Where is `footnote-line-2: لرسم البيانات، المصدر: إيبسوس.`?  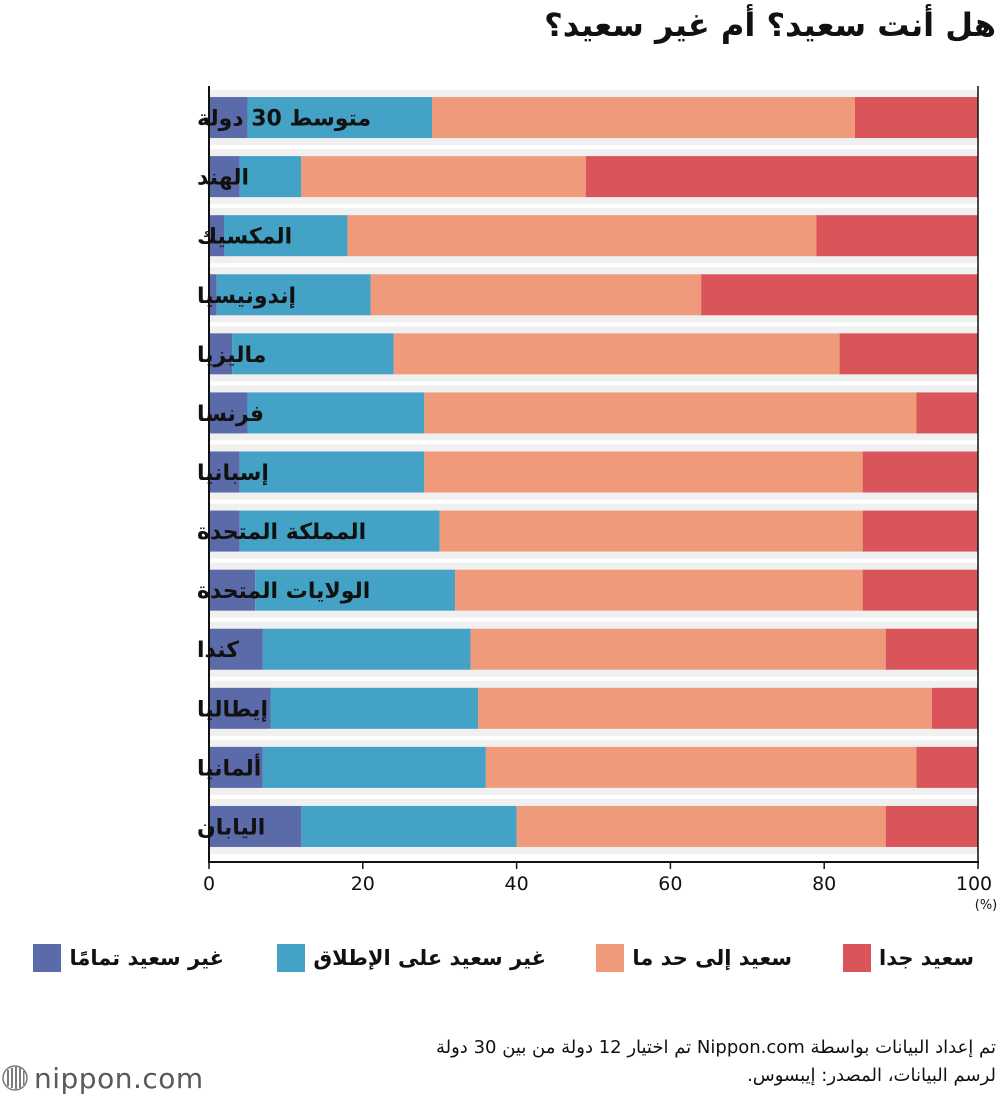
footnote-line-2: لرسم البيانات، المصدر: إيبسوس. is located at coordinates (871, 1075).